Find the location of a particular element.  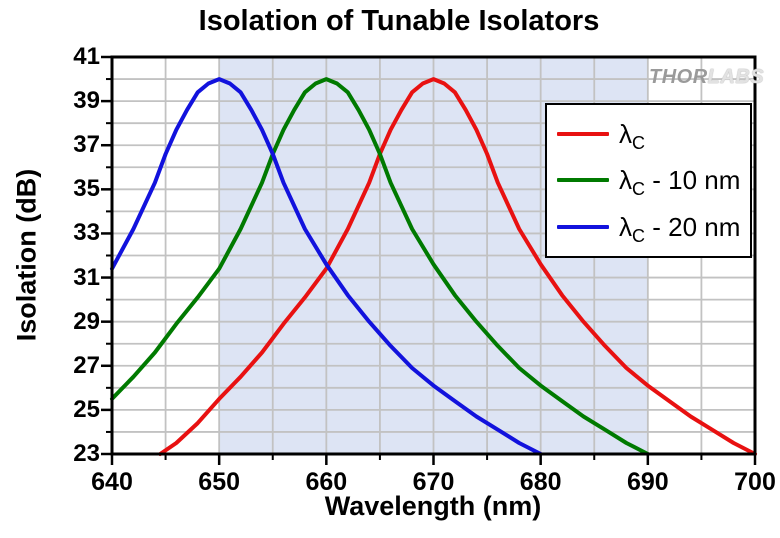

thorlabs-watermark: THORLABS is located at coordinates (706, 77).